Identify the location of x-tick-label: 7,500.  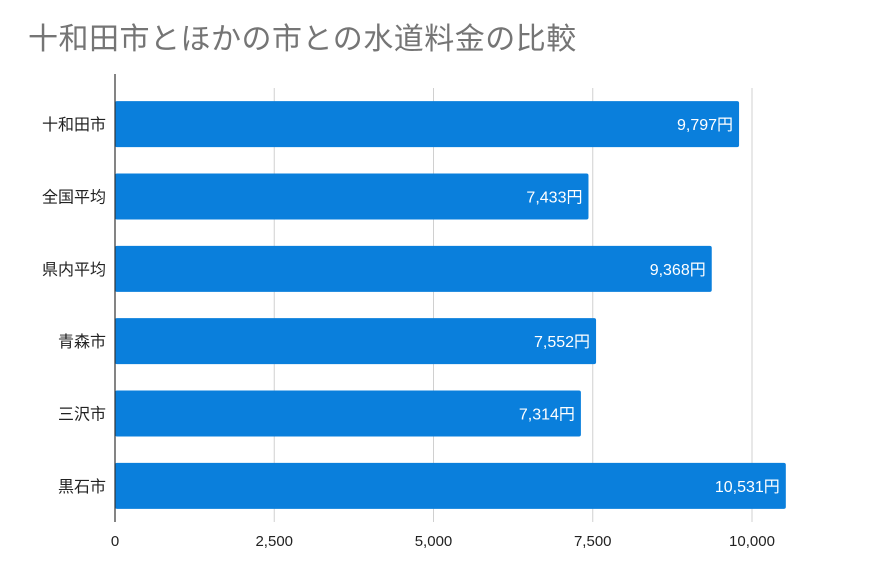
(593, 541).